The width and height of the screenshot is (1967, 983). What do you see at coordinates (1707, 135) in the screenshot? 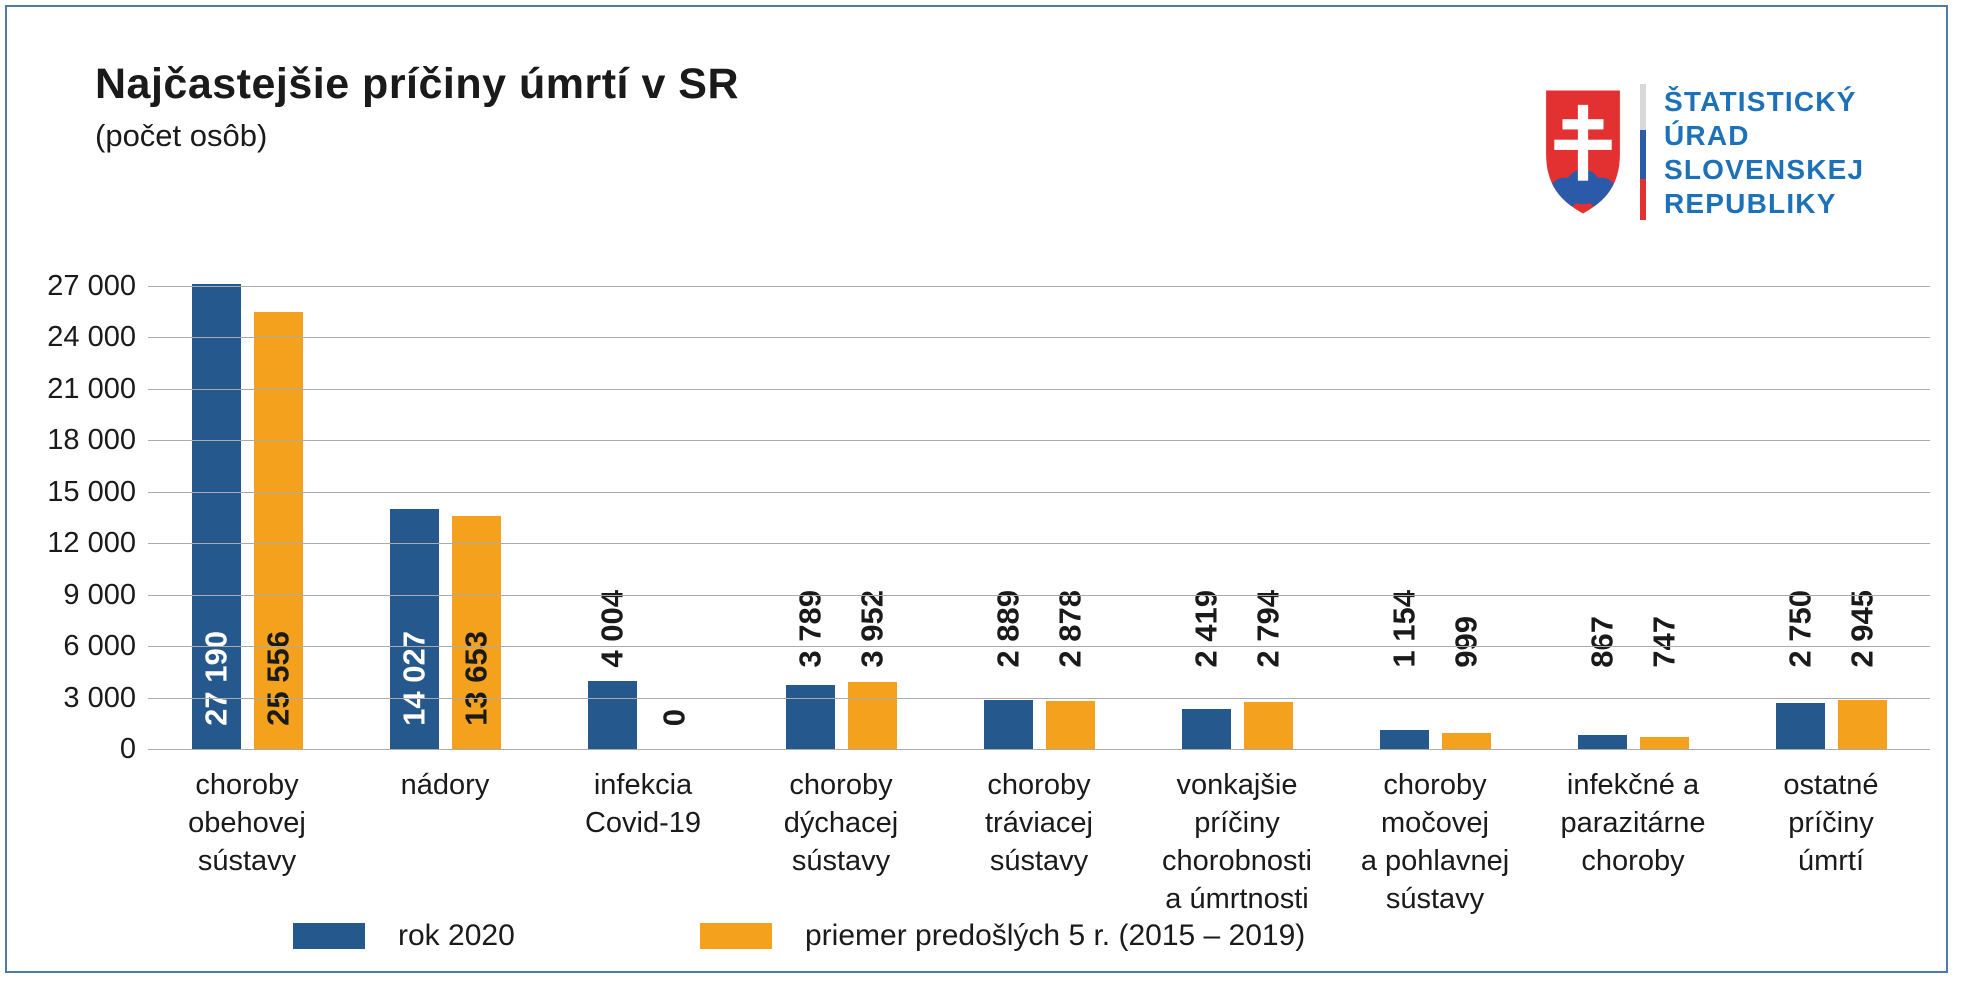
I see `logo-line-2: ÚRAD` at bounding box center [1707, 135].